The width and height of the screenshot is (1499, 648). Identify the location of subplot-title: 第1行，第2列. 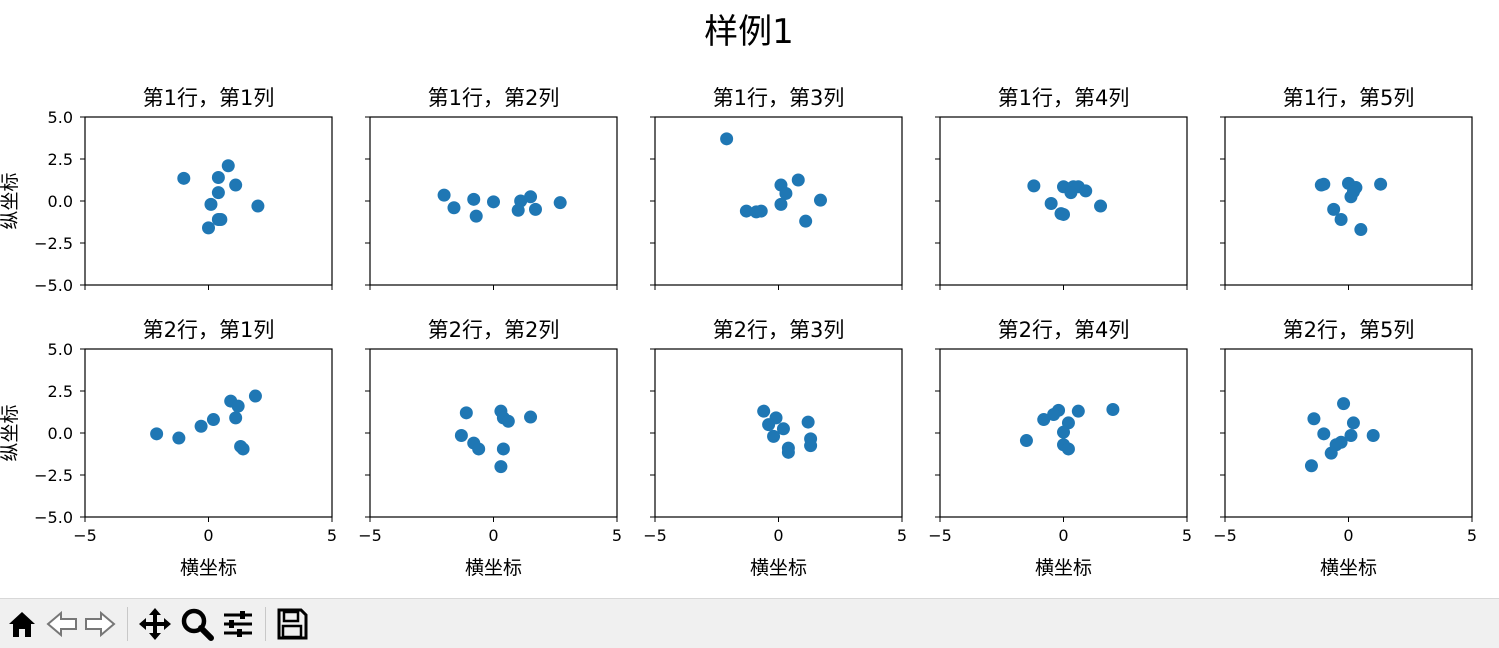
(494, 98).